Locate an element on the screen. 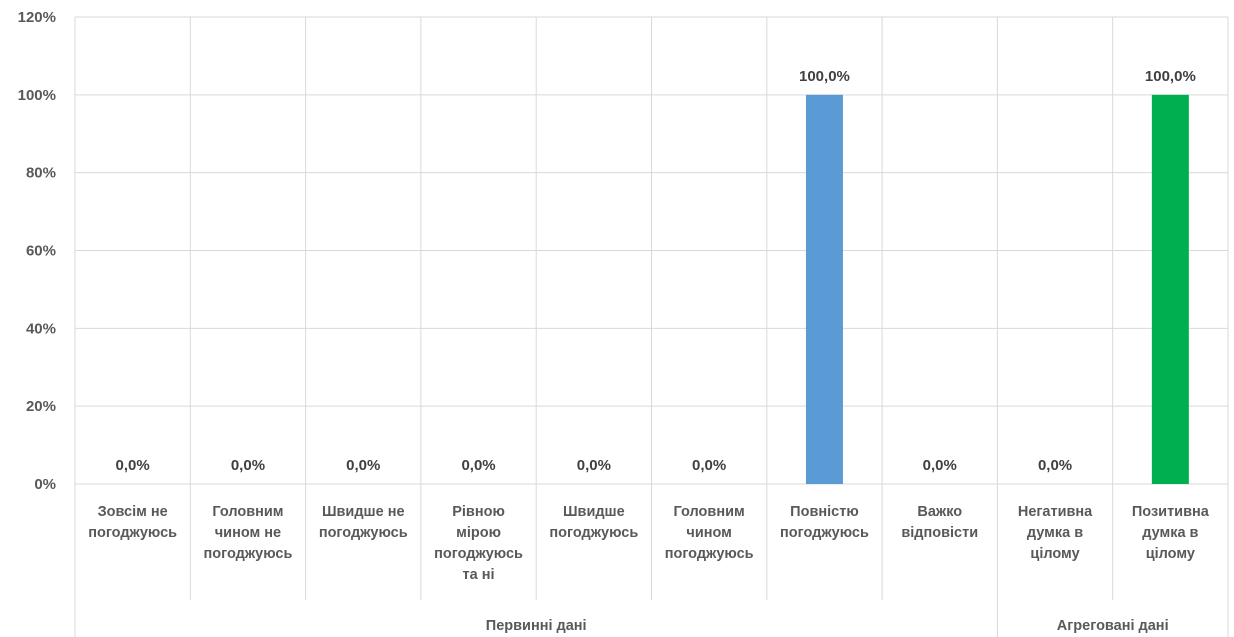  y-tick-label: 0% is located at coordinates (45, 484).